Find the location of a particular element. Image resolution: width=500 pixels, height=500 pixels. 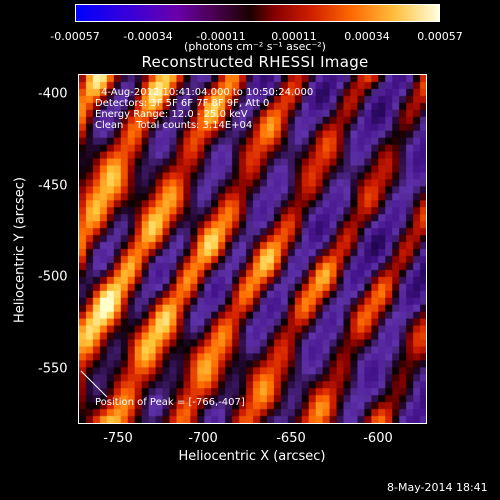

energy-annotation: Energy Range: 12.0 - 25.0 keV is located at coordinates (171, 114).